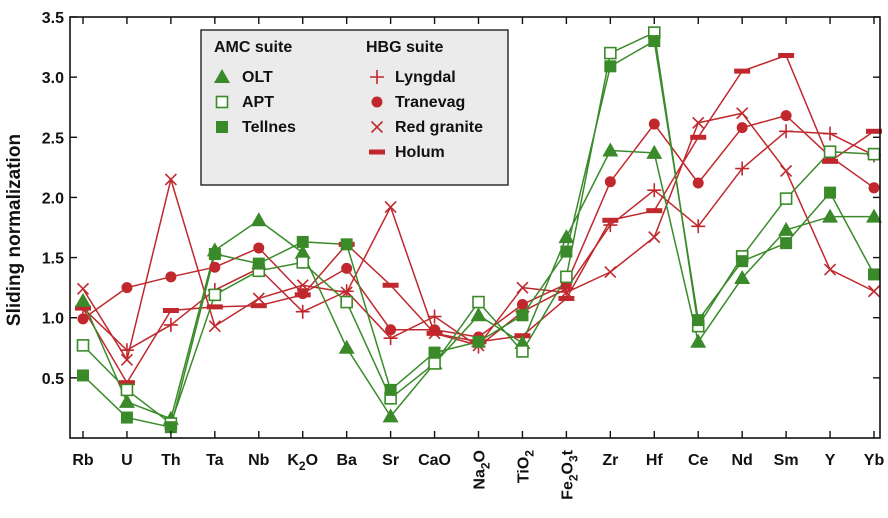 Image resolution: width=888 pixels, height=518 pixels. What do you see at coordinates (127, 460) in the screenshot?
I see `x-tick-label: U` at bounding box center [127, 460].